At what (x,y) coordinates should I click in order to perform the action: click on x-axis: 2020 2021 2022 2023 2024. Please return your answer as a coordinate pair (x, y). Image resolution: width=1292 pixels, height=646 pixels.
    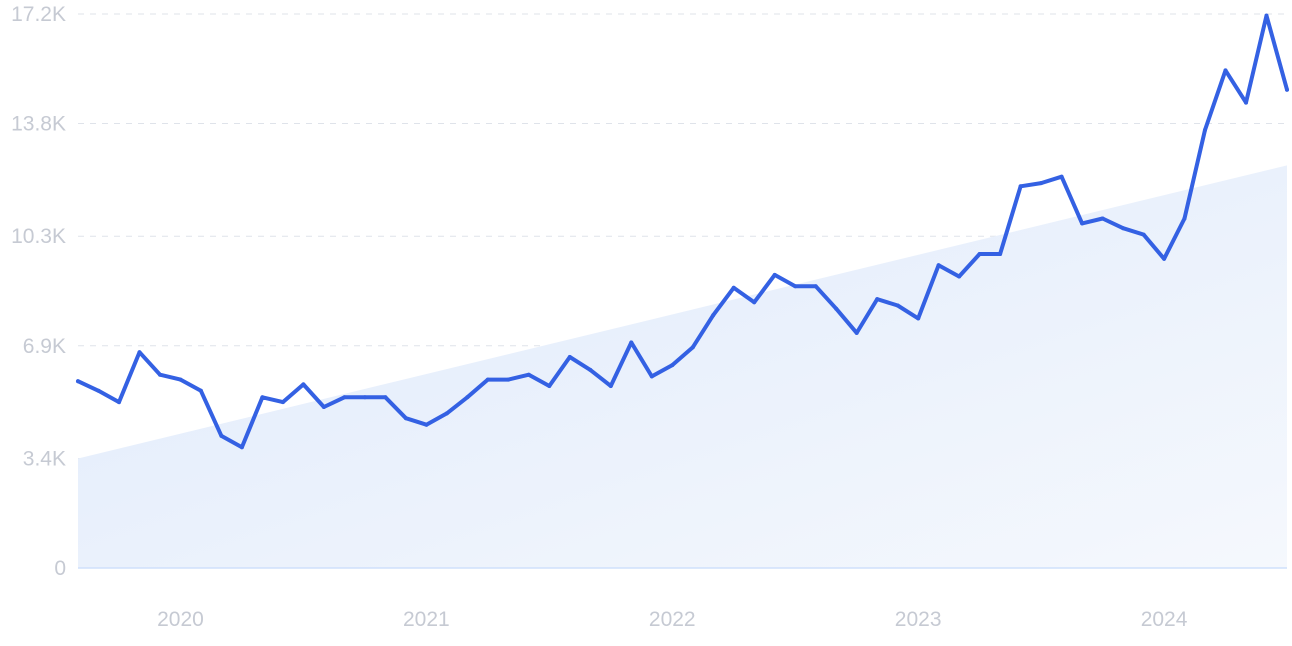
    Looking at the image, I should click on (672, 619).